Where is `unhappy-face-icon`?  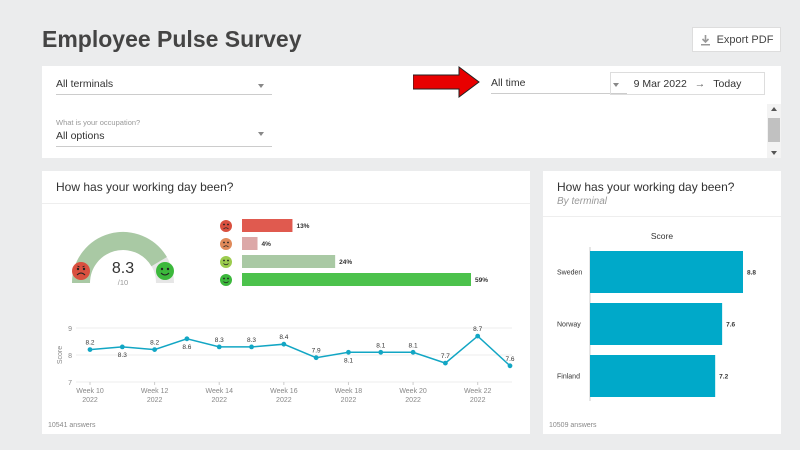
unhappy-face-icon is located at coordinates (226, 244).